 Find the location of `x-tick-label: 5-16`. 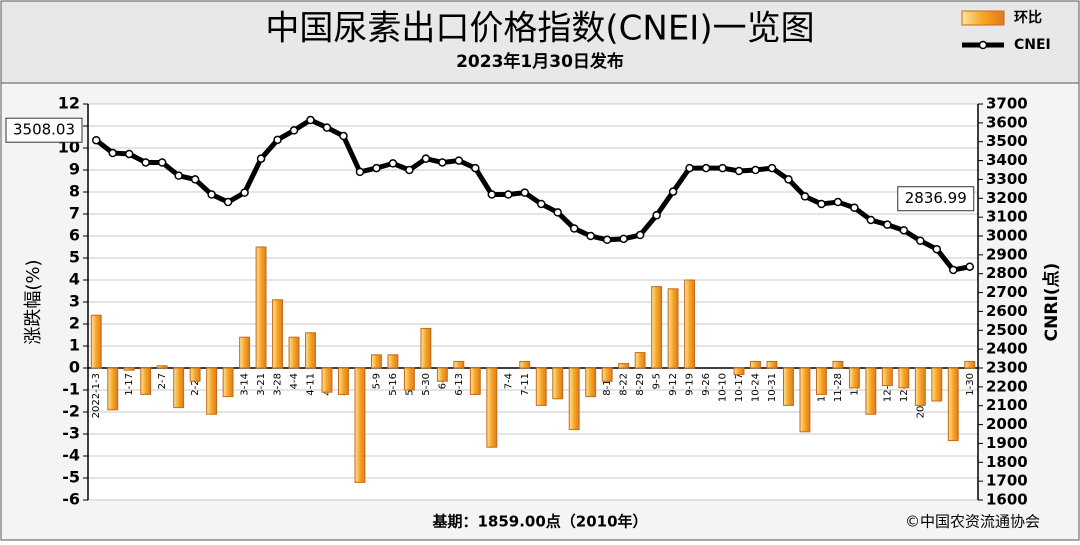

x-tick-label: 5-16 is located at coordinates (393, 384).